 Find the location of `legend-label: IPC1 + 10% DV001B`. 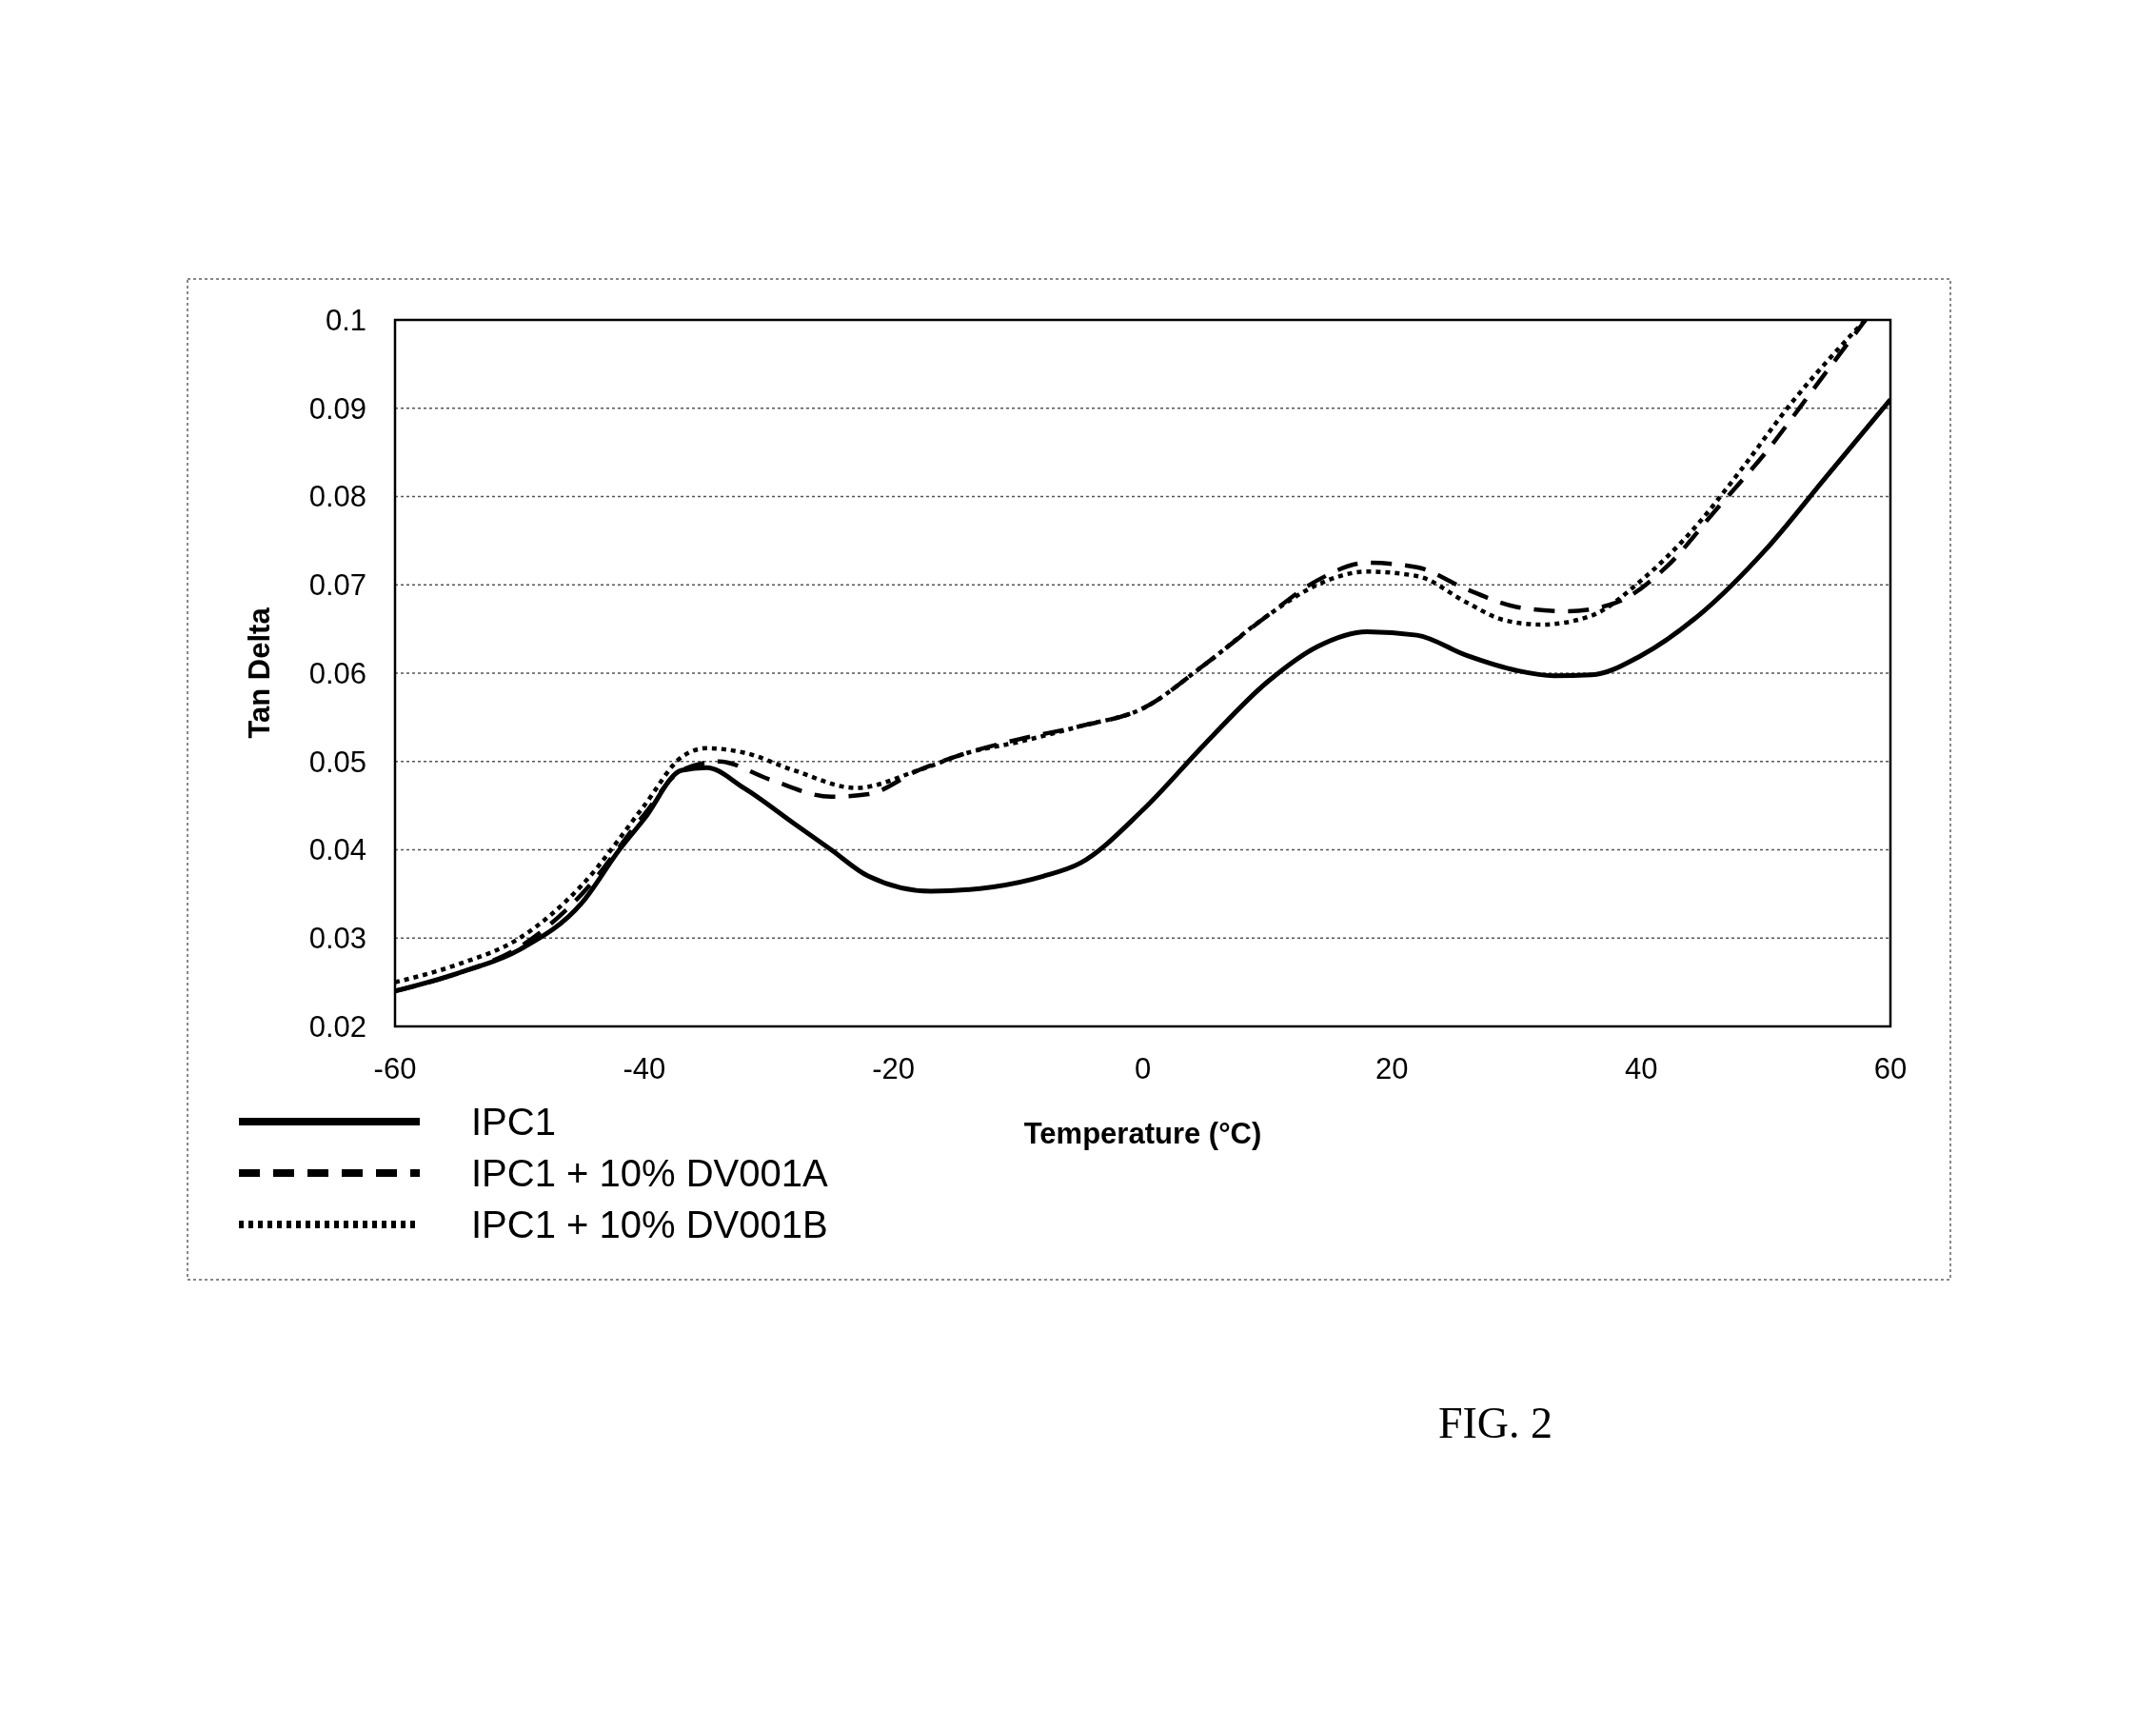

legend-label: IPC1 + 10% DV001B is located at coordinates (649, 1224).